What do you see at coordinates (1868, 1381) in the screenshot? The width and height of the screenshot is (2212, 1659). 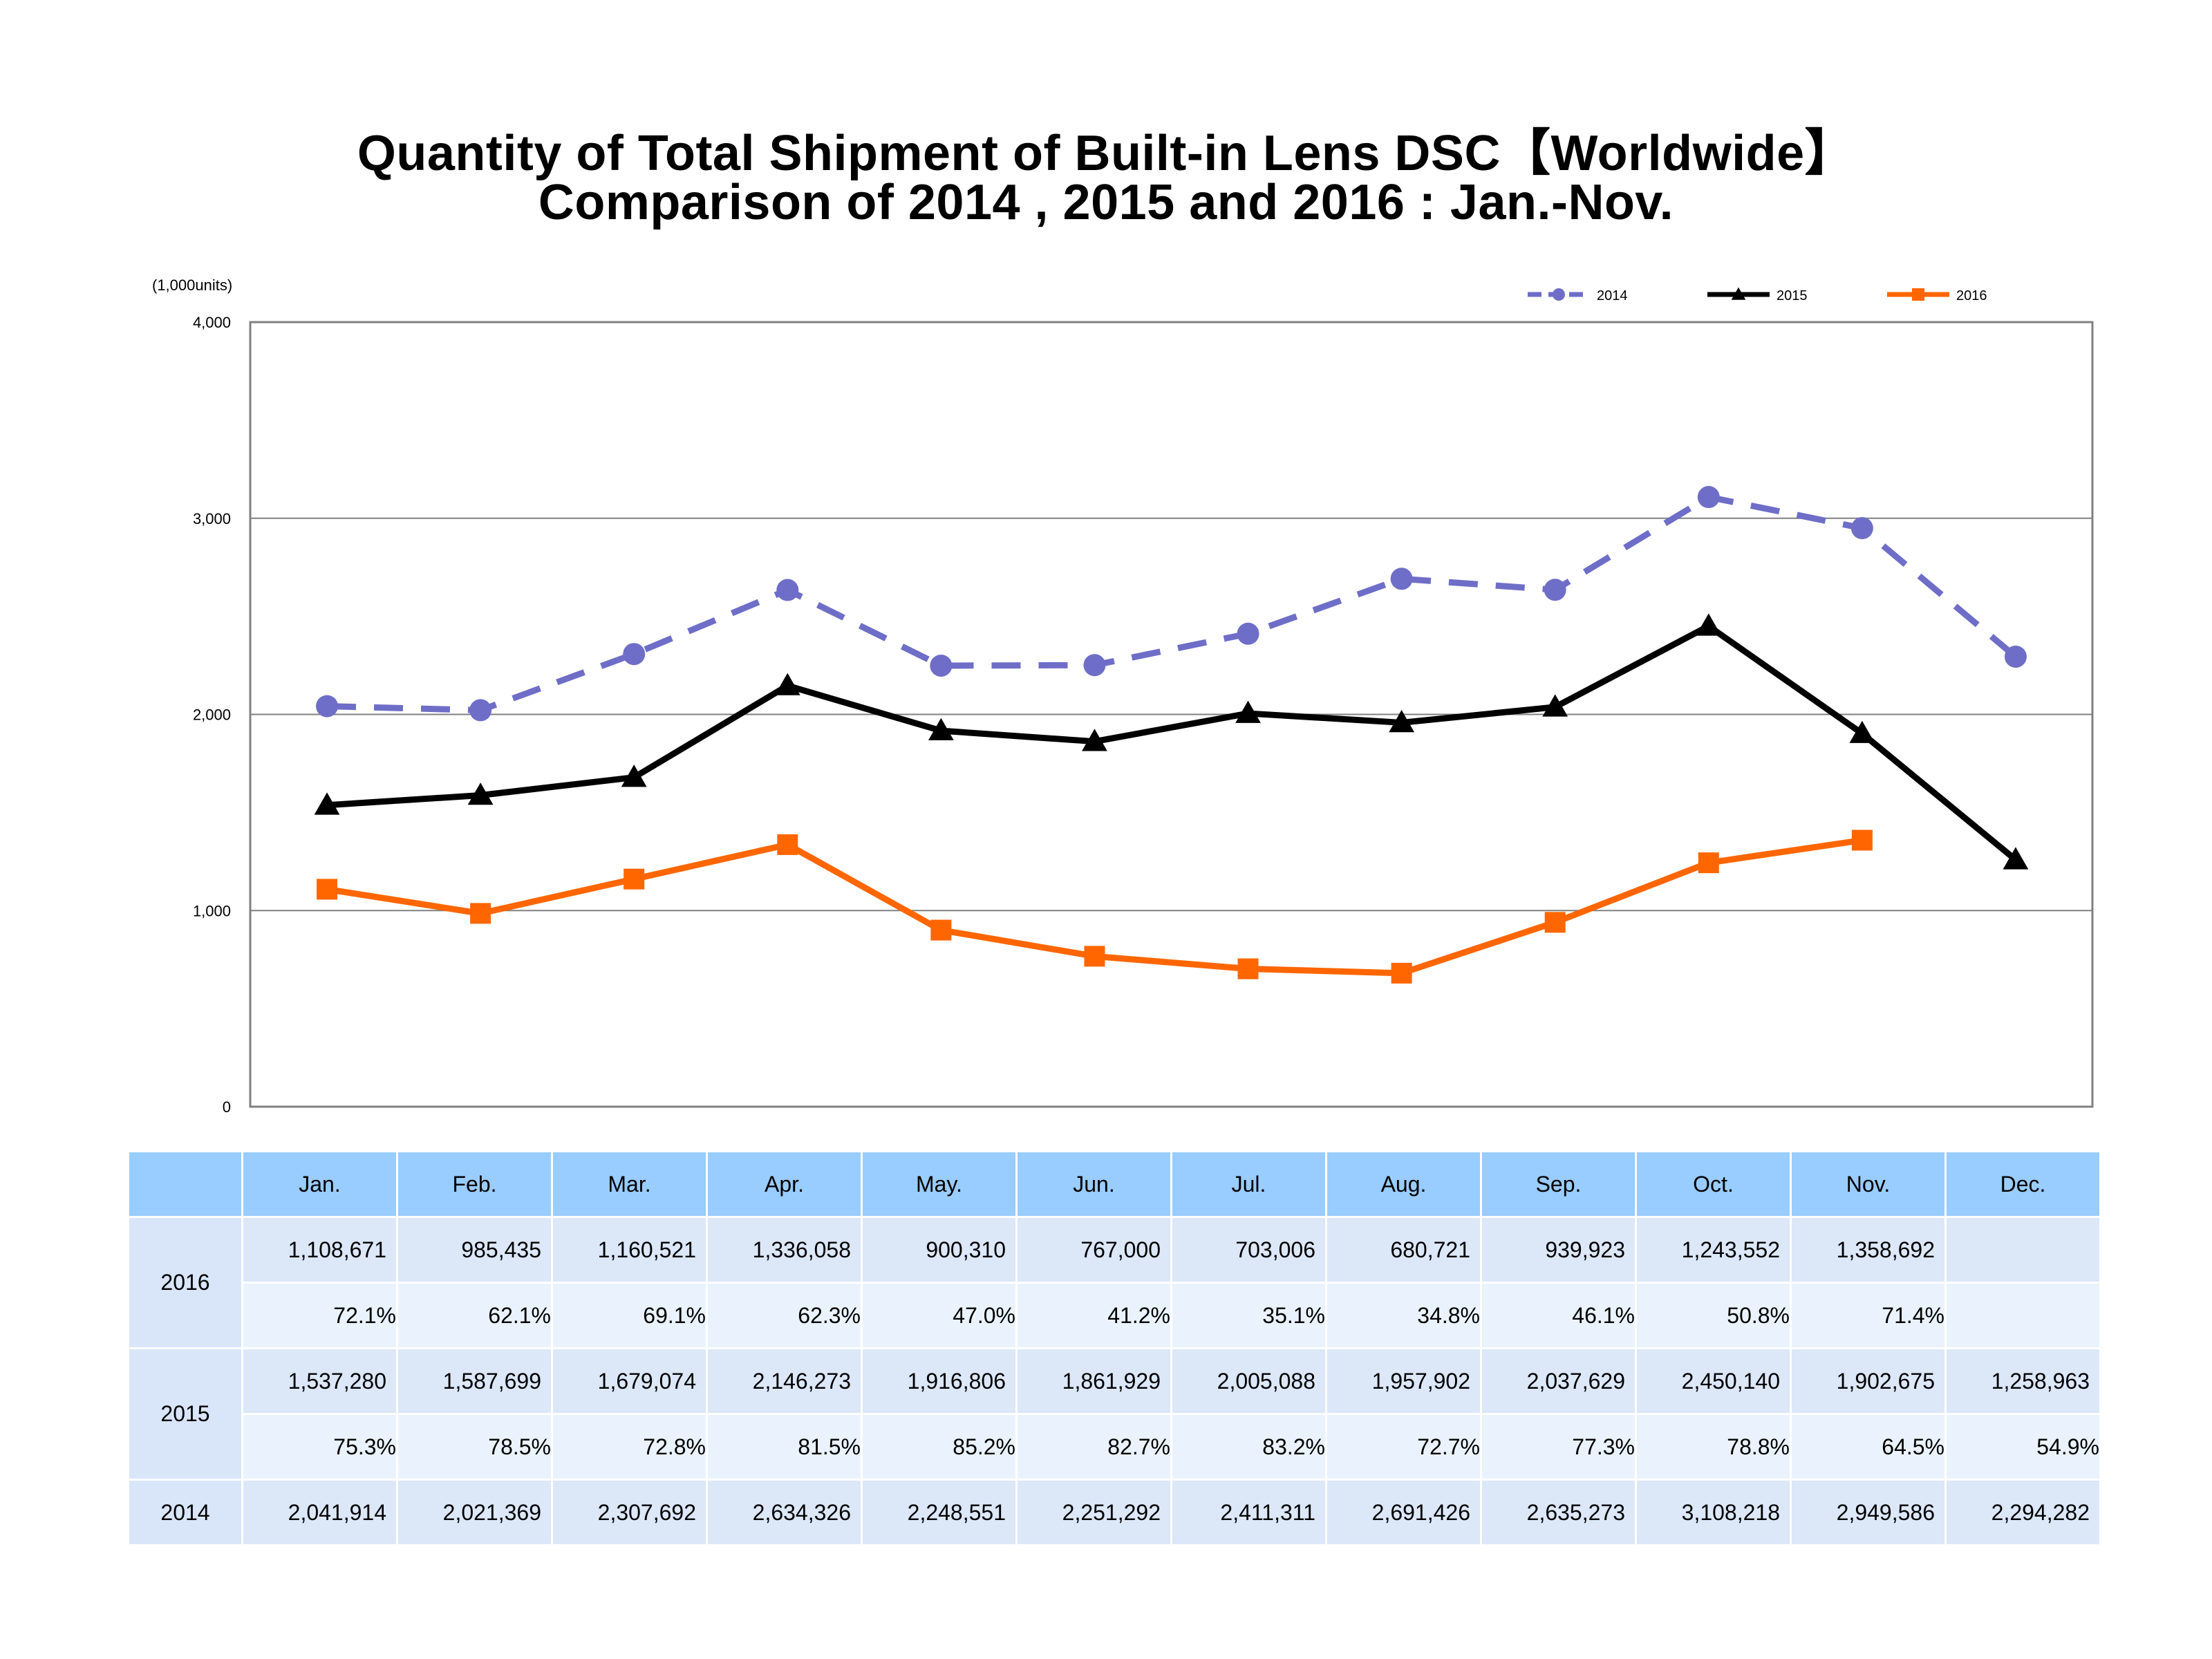 I see `shipment-value: 1,902,675` at bounding box center [1868, 1381].